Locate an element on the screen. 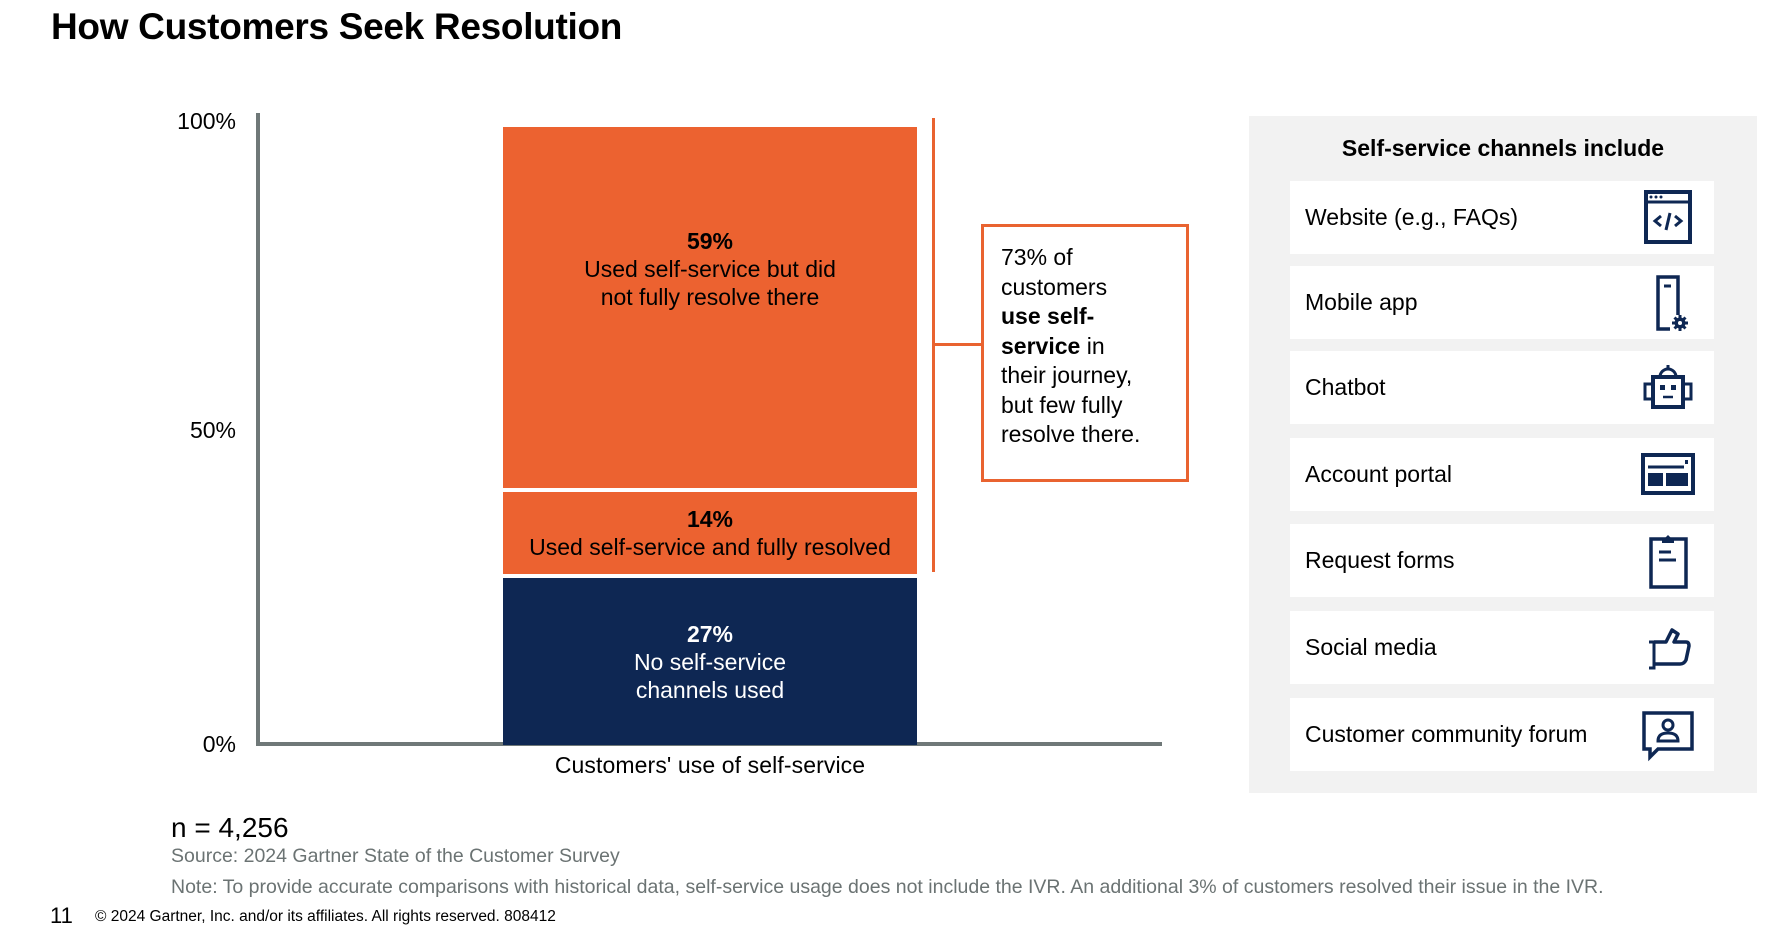 The width and height of the screenshot is (1782, 940). bracket-connector is located at coordinates (957, 344).